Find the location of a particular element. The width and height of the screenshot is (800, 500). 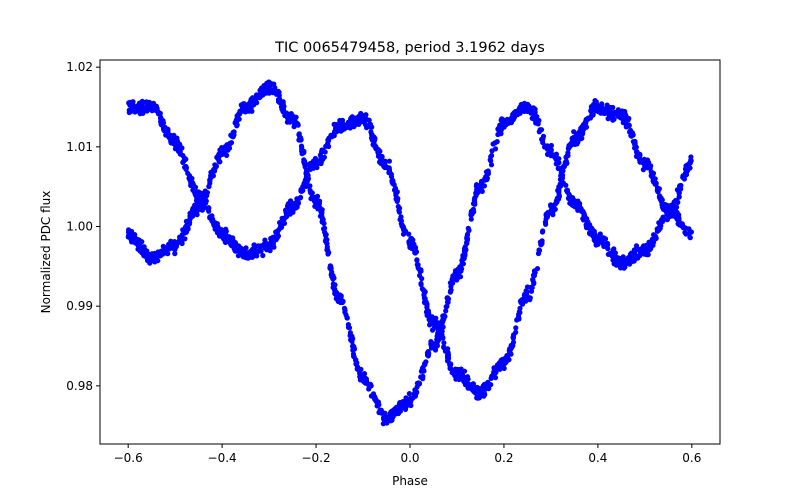

x-axis-label: Phase is located at coordinates (410, 481).